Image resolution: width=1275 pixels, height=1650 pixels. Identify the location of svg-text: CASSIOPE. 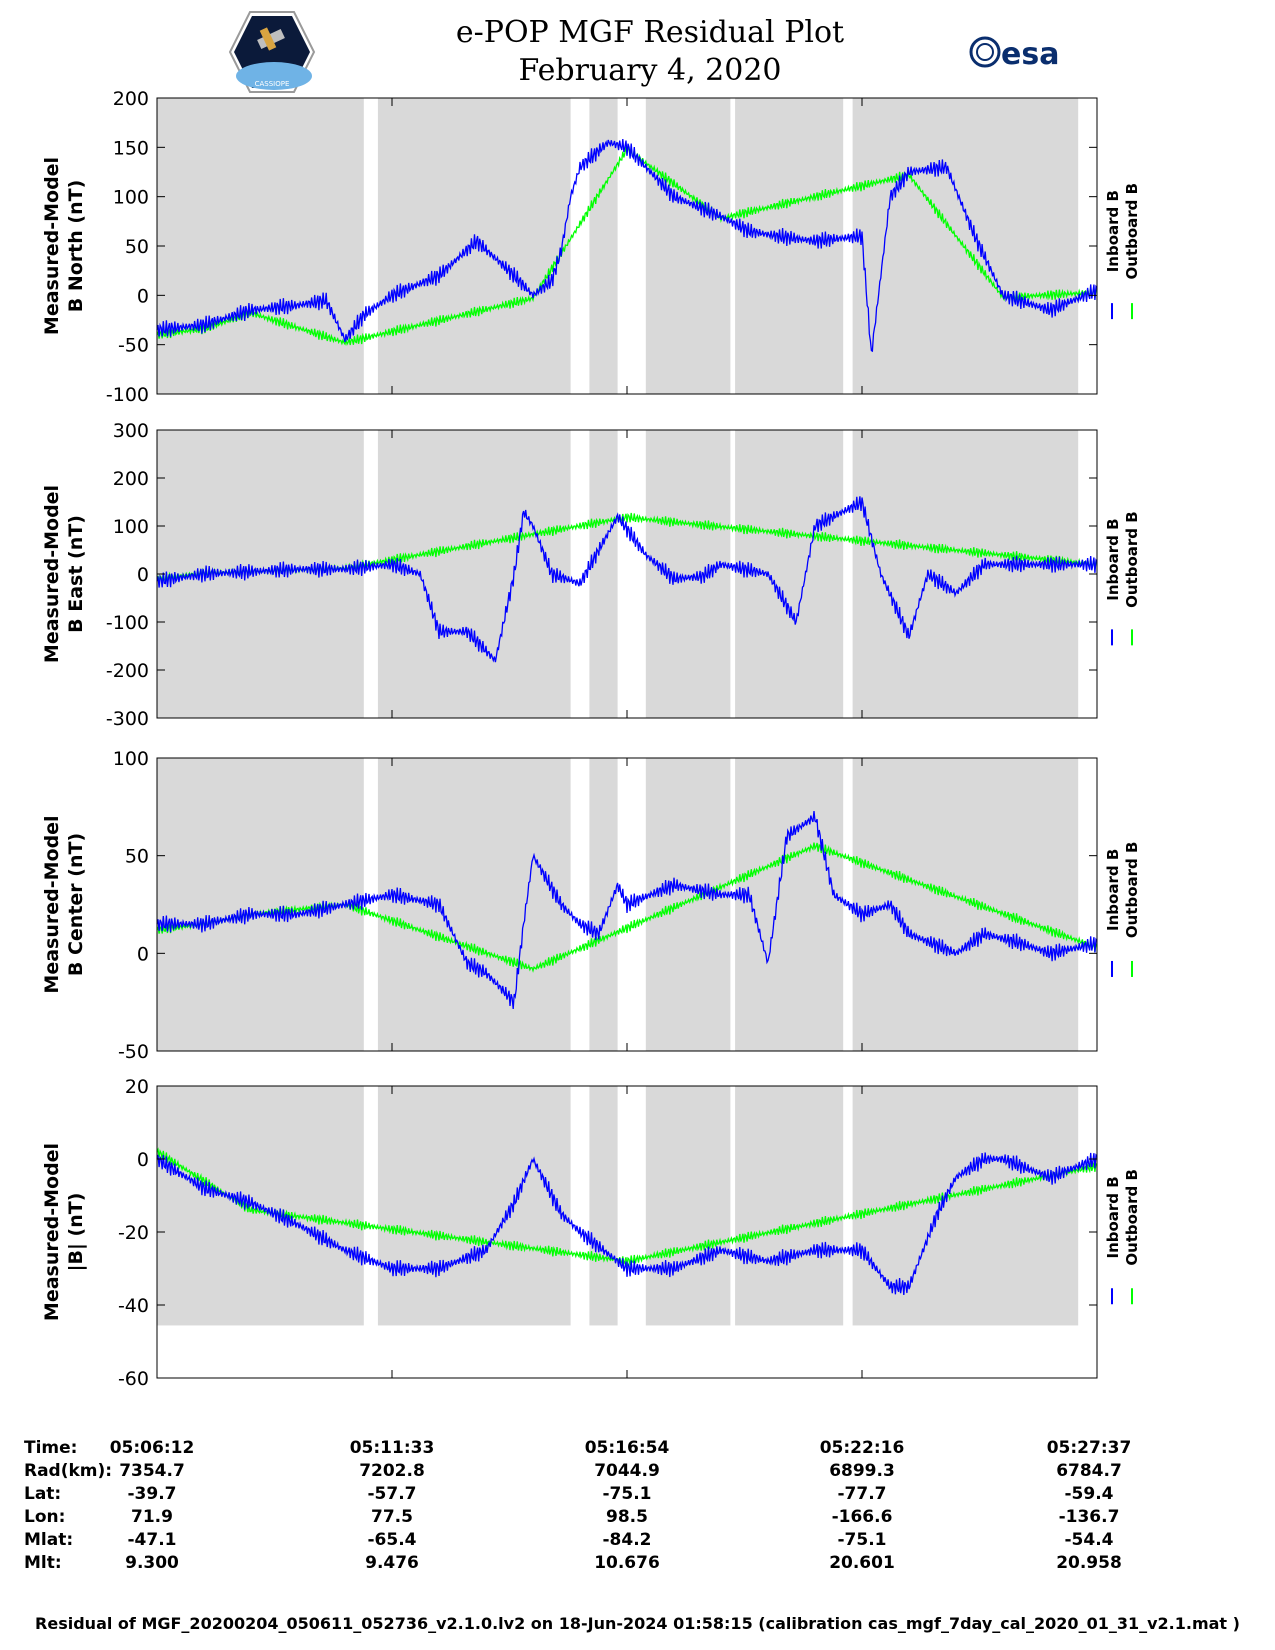
(272, 84).